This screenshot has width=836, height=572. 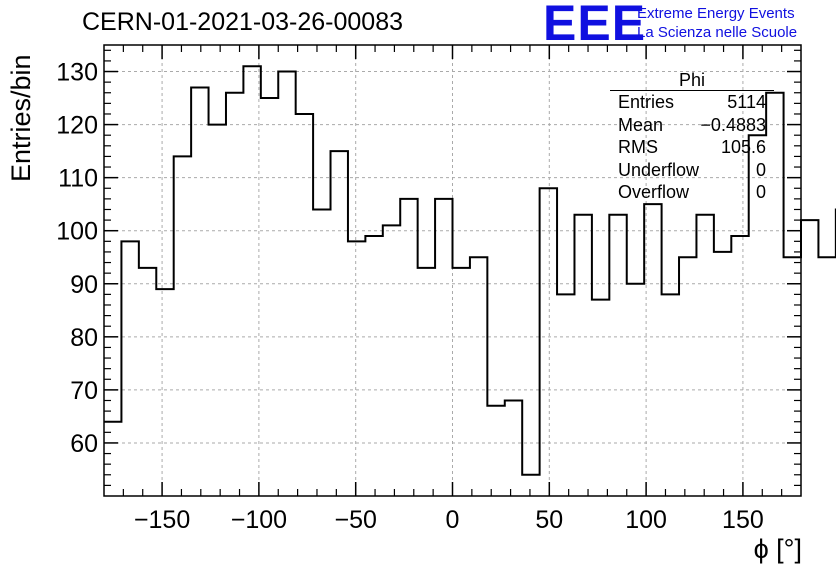 What do you see at coordinates (716, 13) in the screenshot?
I see `logo-line-1: Extreme Energy Events` at bounding box center [716, 13].